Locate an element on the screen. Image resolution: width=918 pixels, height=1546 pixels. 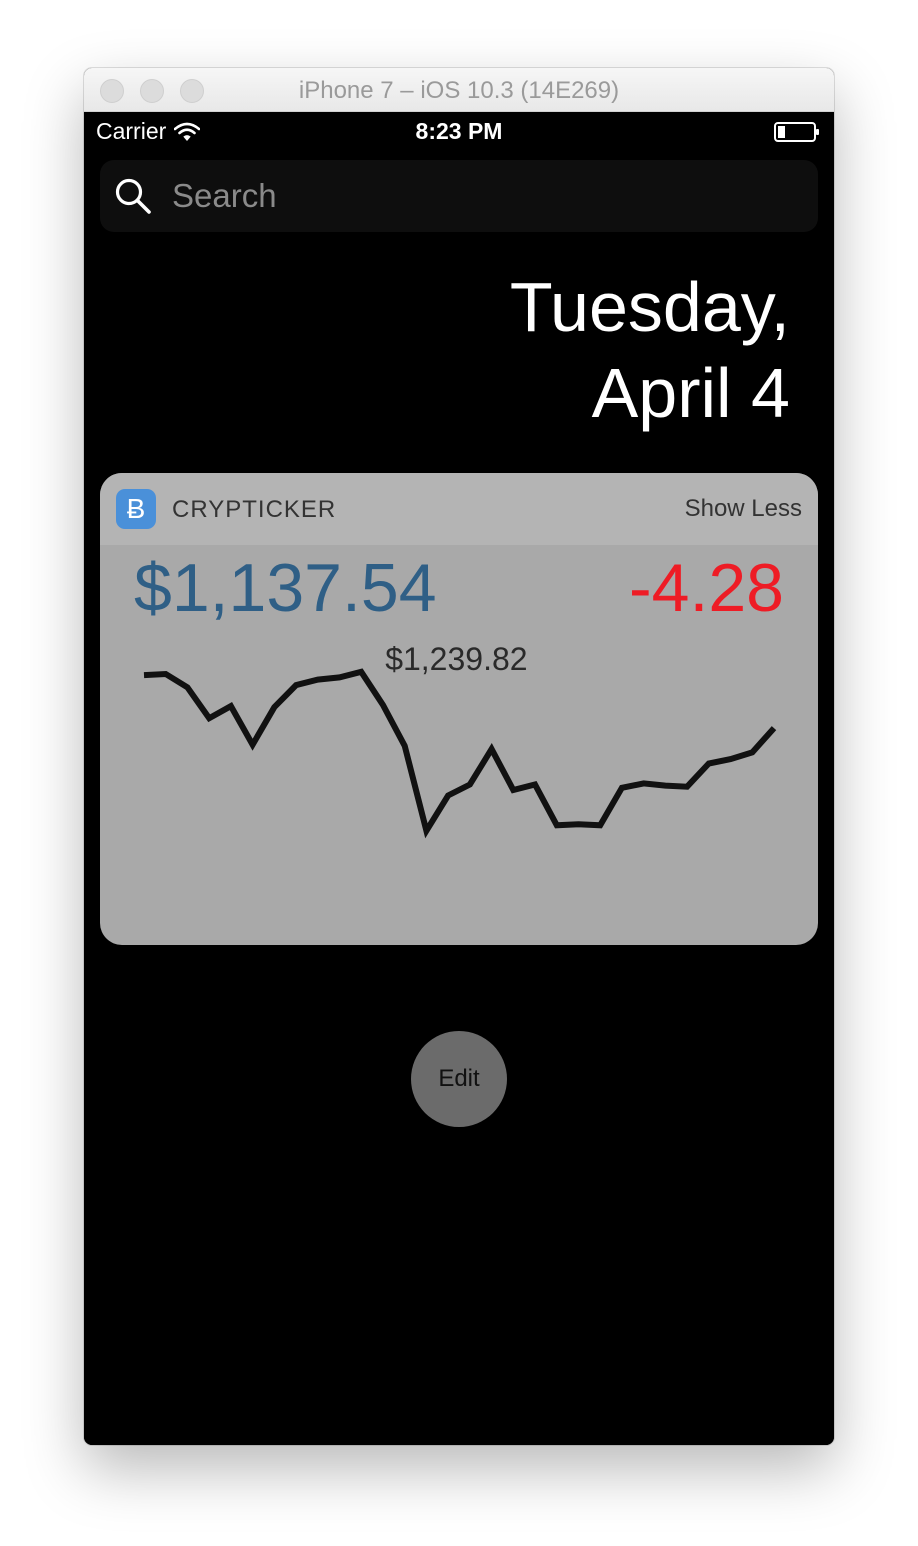
date-month-day: April 4 is located at coordinates (690, 393).